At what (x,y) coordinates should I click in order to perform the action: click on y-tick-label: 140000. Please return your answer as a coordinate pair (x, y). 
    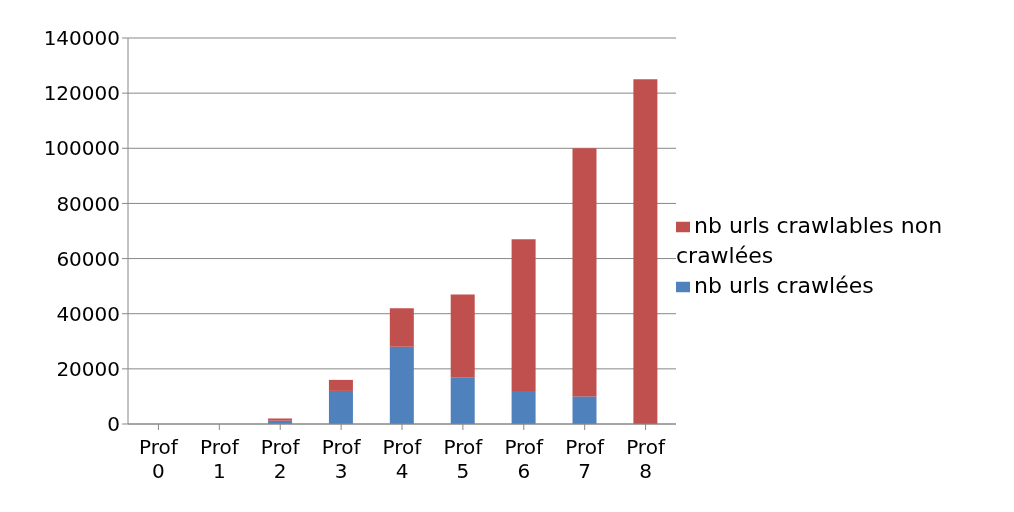
    Looking at the image, I should click on (81, 38).